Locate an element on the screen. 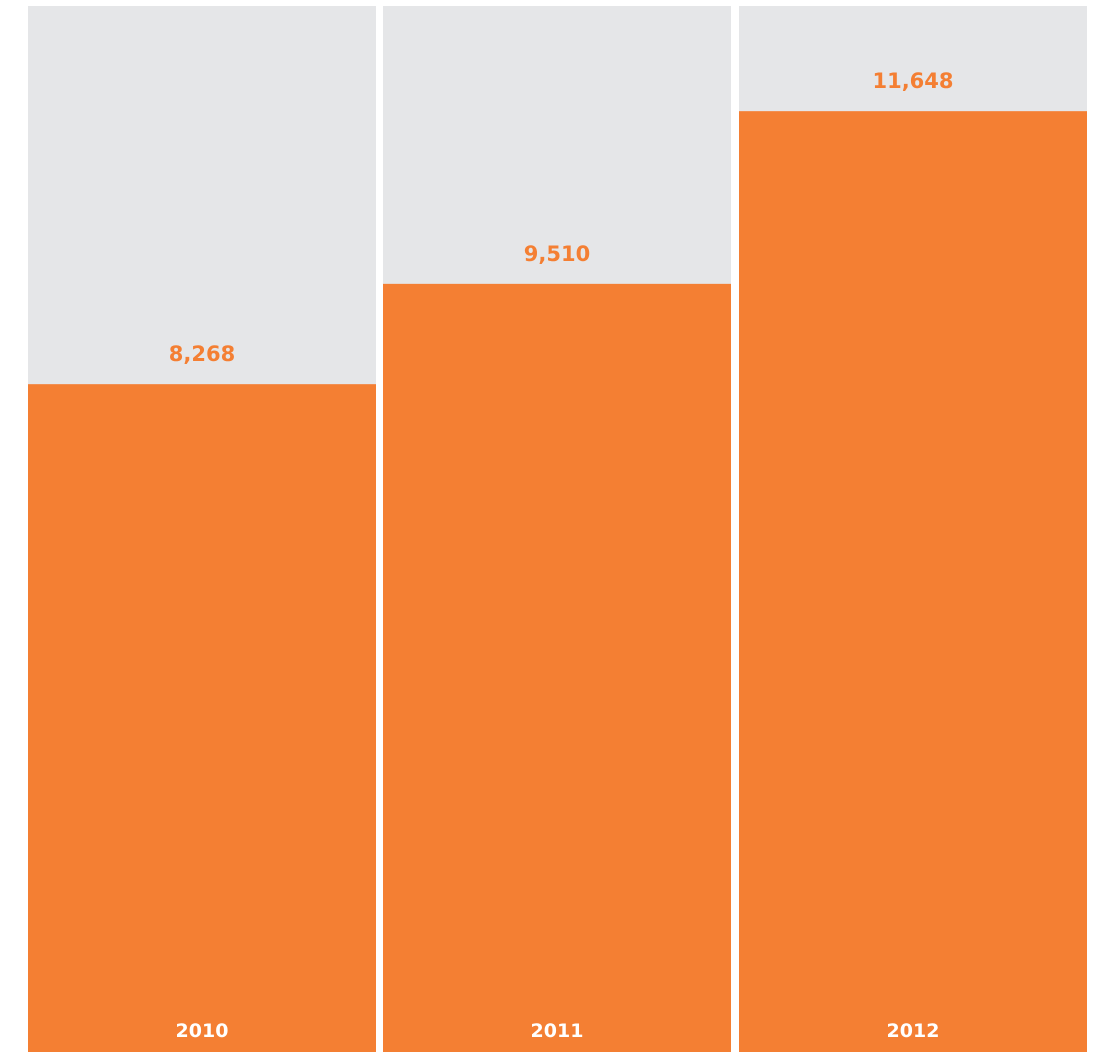  data-label-2011: 9,510 is located at coordinates (557, 254).